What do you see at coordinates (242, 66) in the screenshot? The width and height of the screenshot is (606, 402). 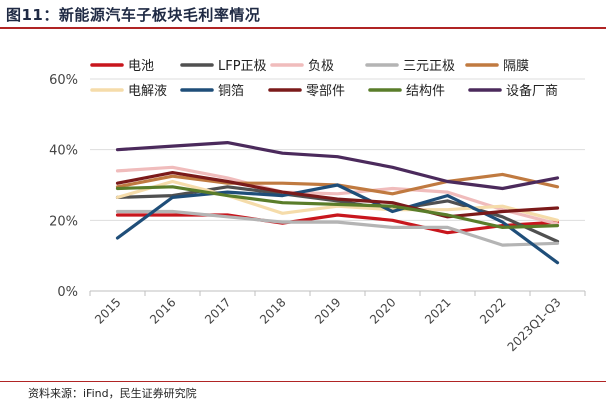 I see `legend-label-1: LFP正极` at bounding box center [242, 66].